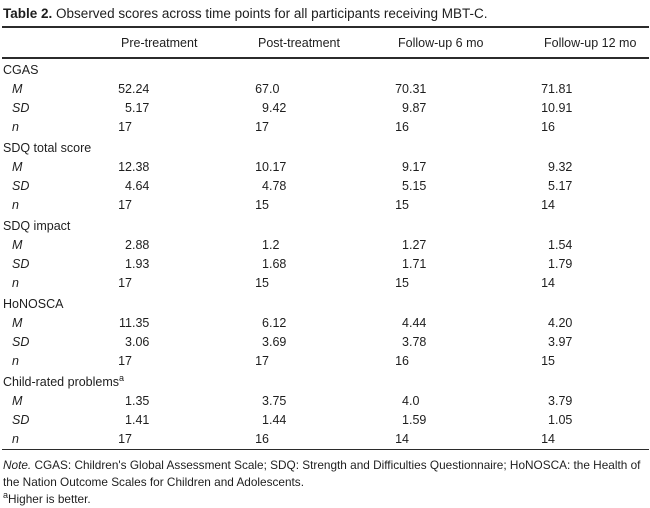 This screenshot has width=650, height=508. I want to click on table-label: Table 2., so click(28, 13).